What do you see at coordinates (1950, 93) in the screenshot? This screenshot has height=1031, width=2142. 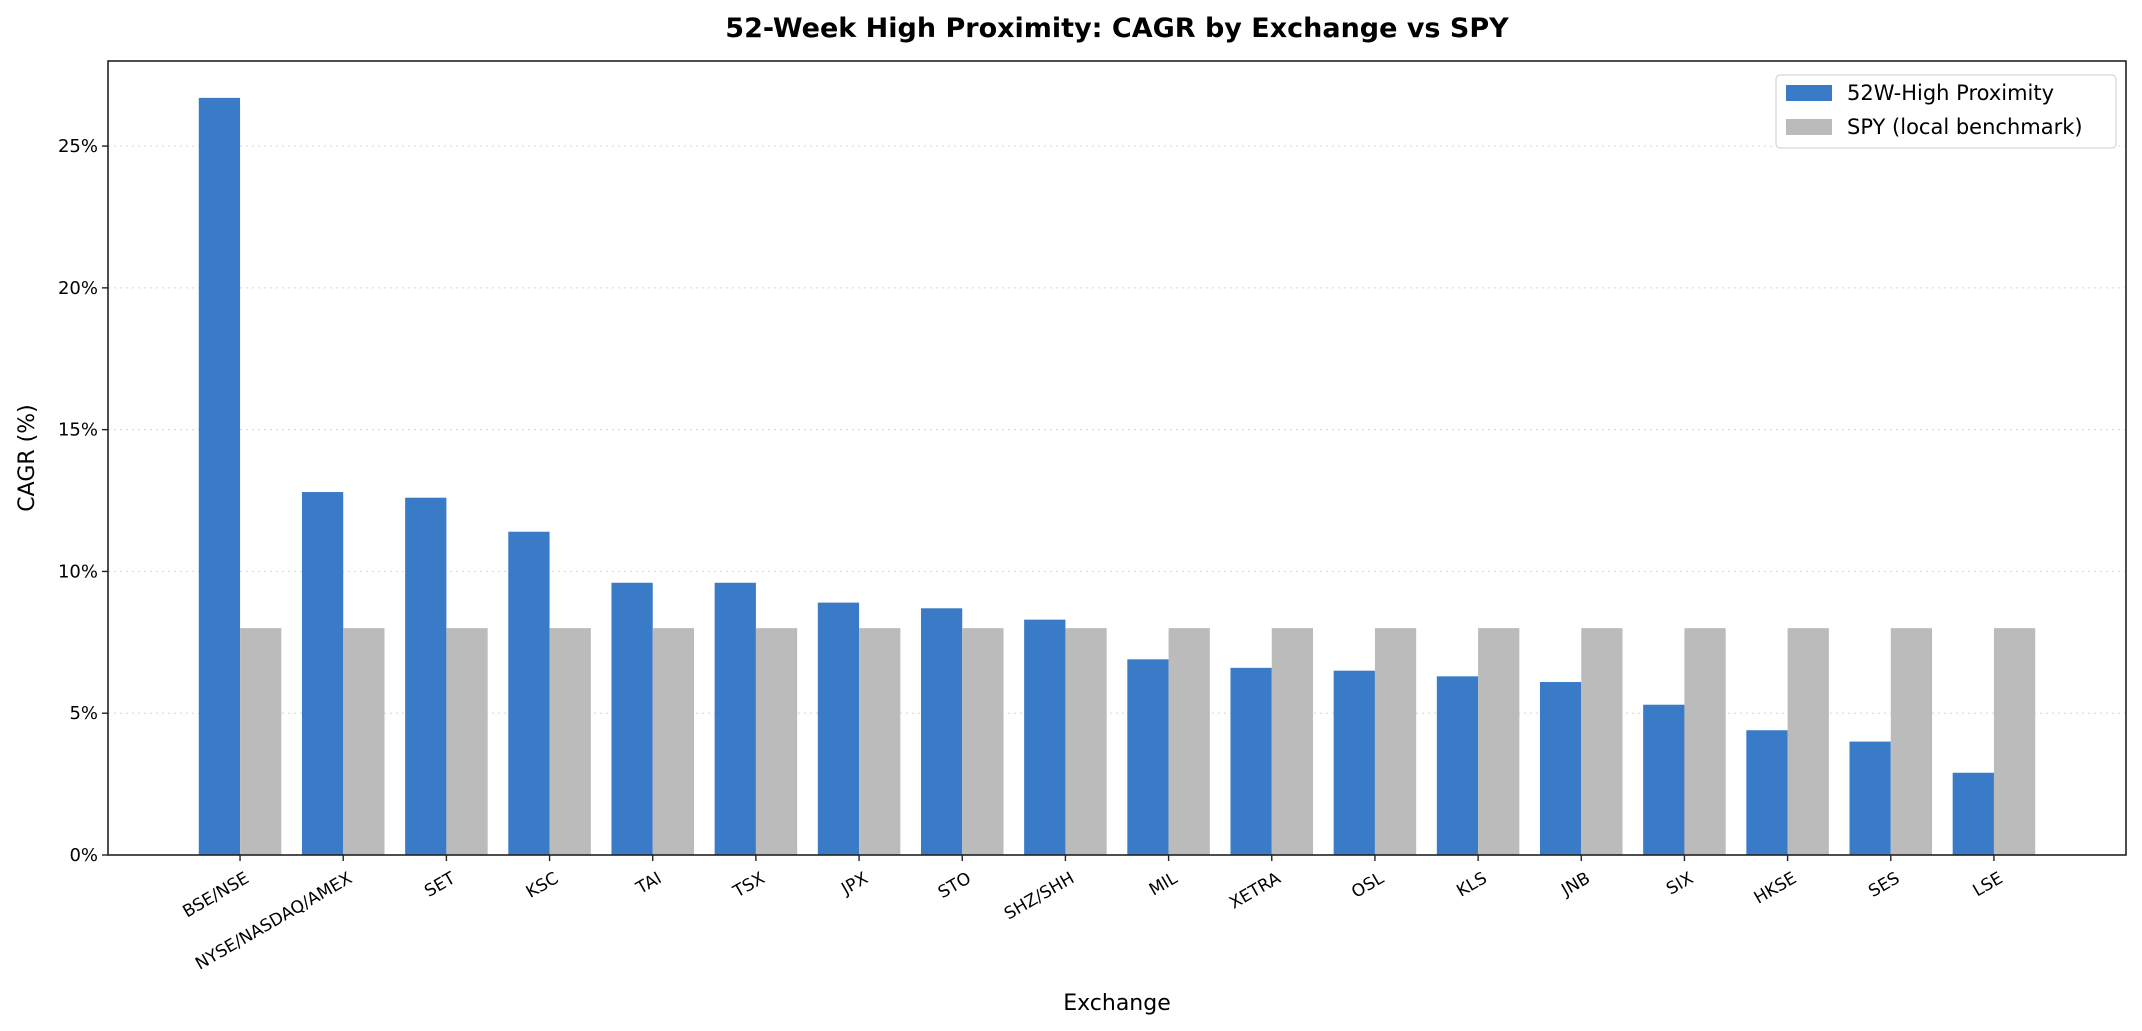 I see `legend-label-0: 52W-High Proximity` at bounding box center [1950, 93].